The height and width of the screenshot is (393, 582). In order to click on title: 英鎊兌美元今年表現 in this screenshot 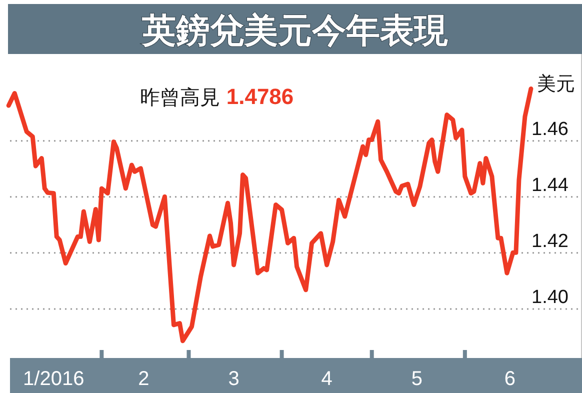, I will do `click(295, 29)`.